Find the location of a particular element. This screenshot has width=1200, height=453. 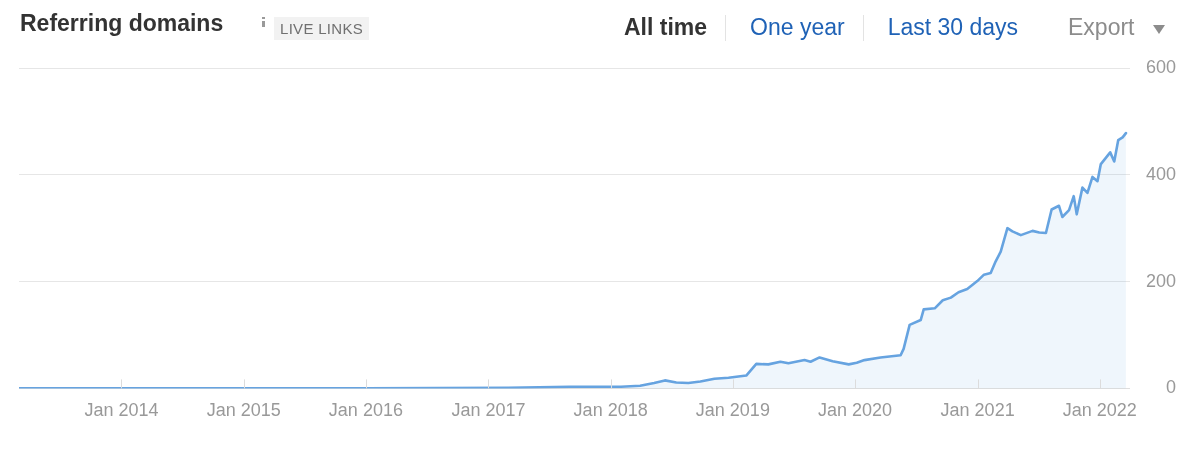

x-tick-label: Jan 2020 is located at coordinates (855, 410).